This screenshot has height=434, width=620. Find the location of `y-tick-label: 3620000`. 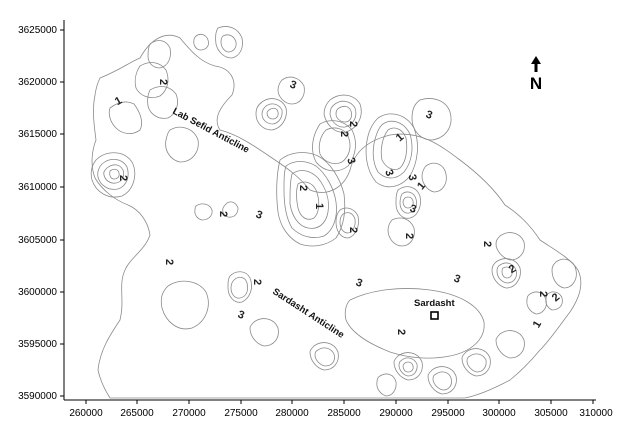

y-tick-label: 3620000 is located at coordinates (37, 82).